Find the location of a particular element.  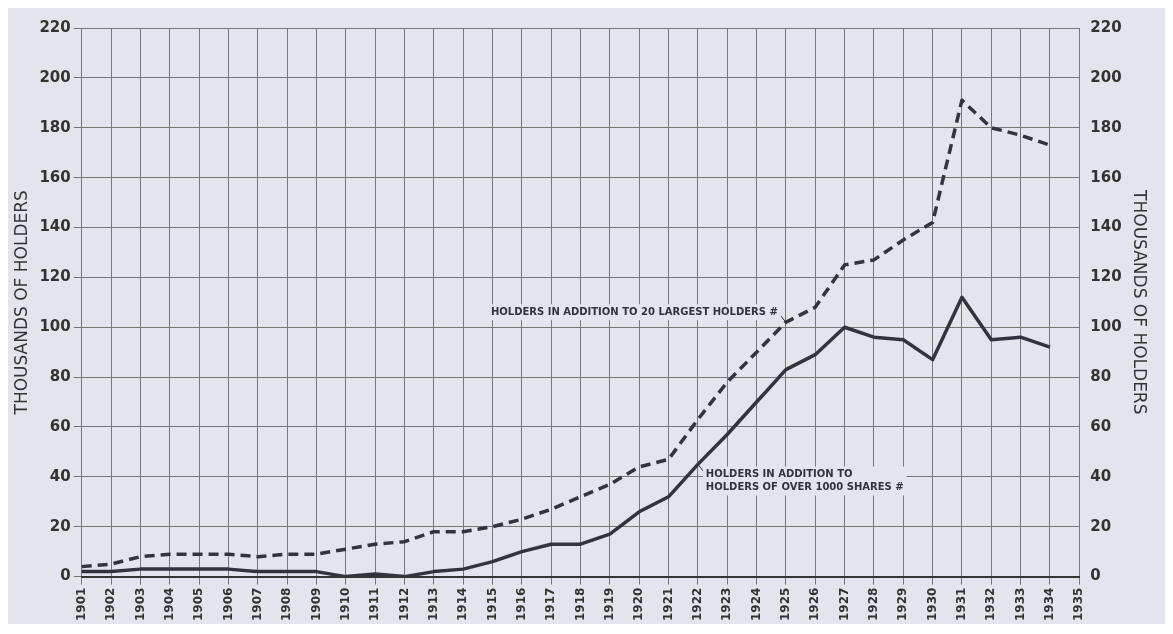

y2-tick-label: 220 is located at coordinates (1106, 26).